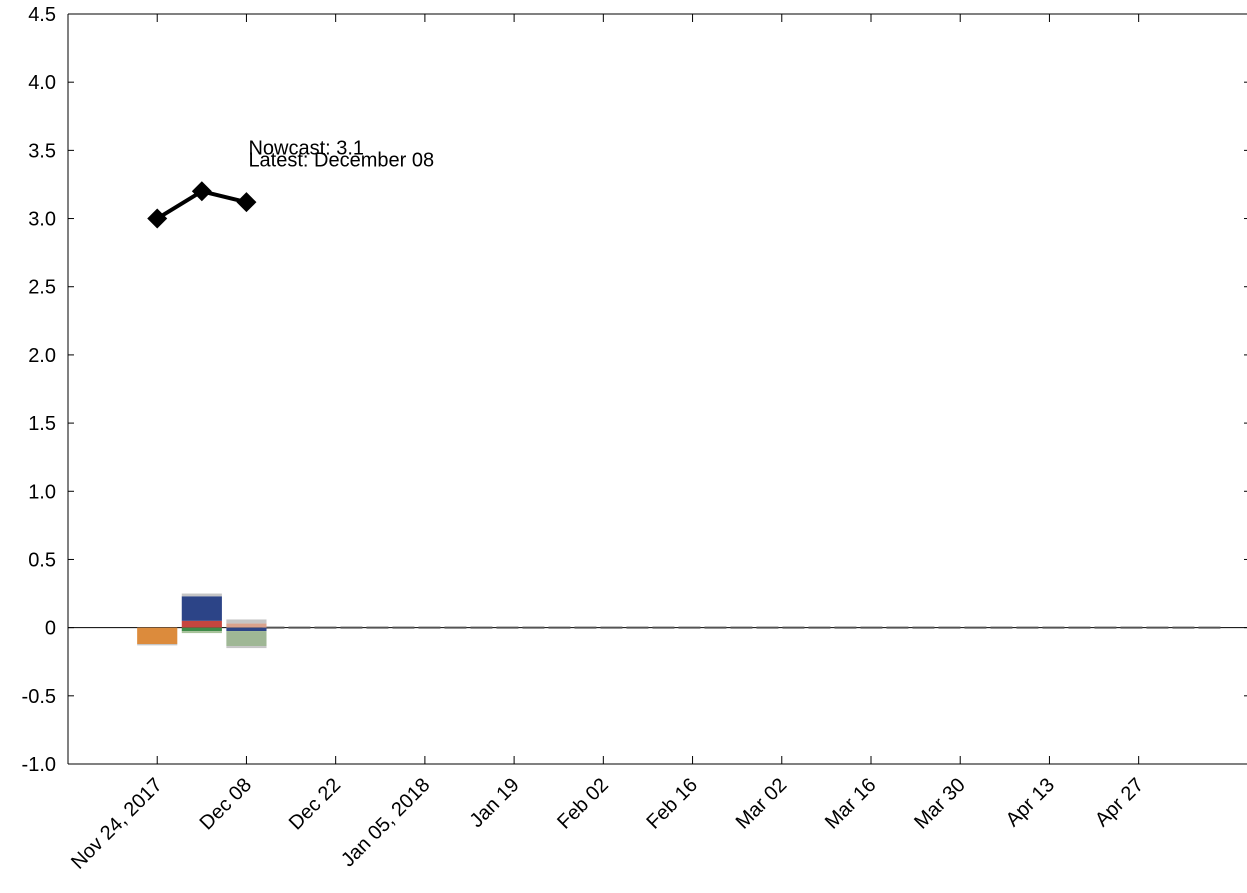 The height and width of the screenshot is (893, 1247). I want to click on x-tick-label: Mar 02, so click(762, 804).